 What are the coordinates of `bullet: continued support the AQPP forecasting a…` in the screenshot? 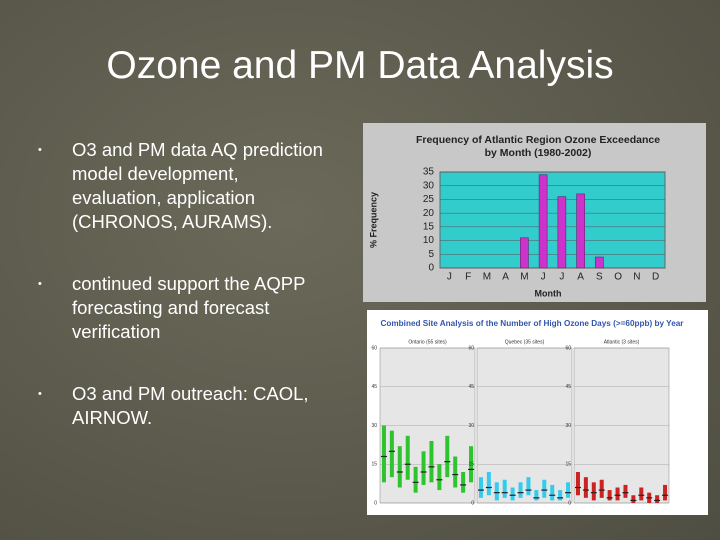 It's located at (183, 308).